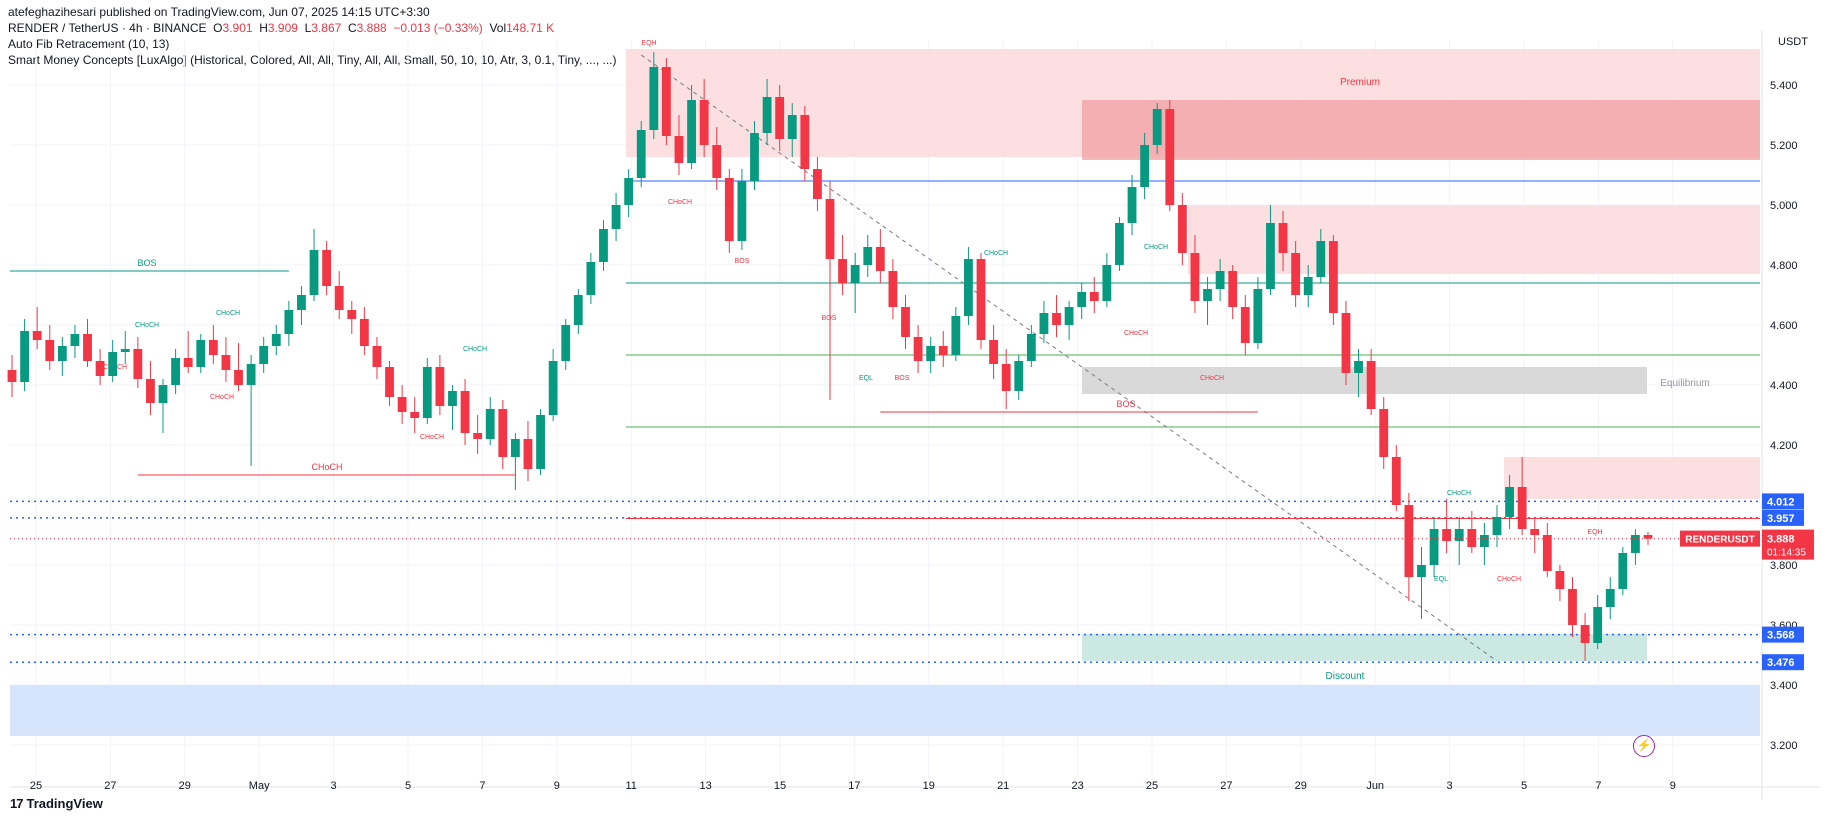 The width and height of the screenshot is (1835, 822). Describe the element at coordinates (1684, 383) in the screenshot. I see `equilibrium-label: Equilibrium` at that location.